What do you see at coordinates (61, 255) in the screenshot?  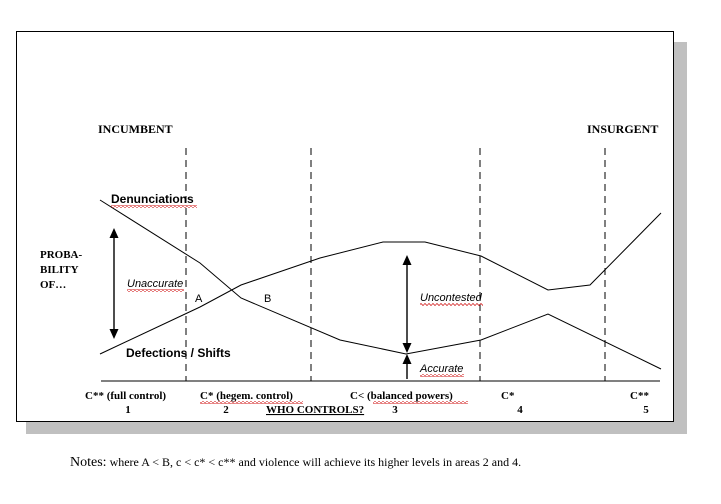 I see `probability-line-1: PROBA-` at bounding box center [61, 255].